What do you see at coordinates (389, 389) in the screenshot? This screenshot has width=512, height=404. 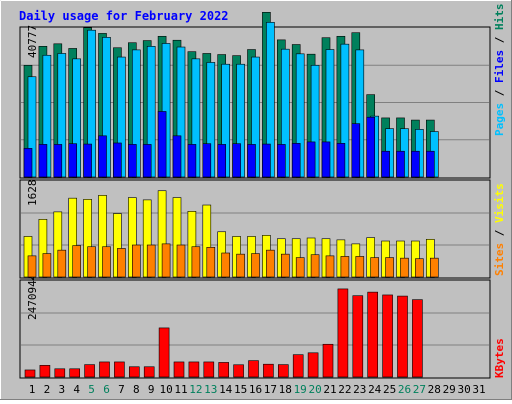 I see `day-label-25: 25` at bounding box center [389, 389].